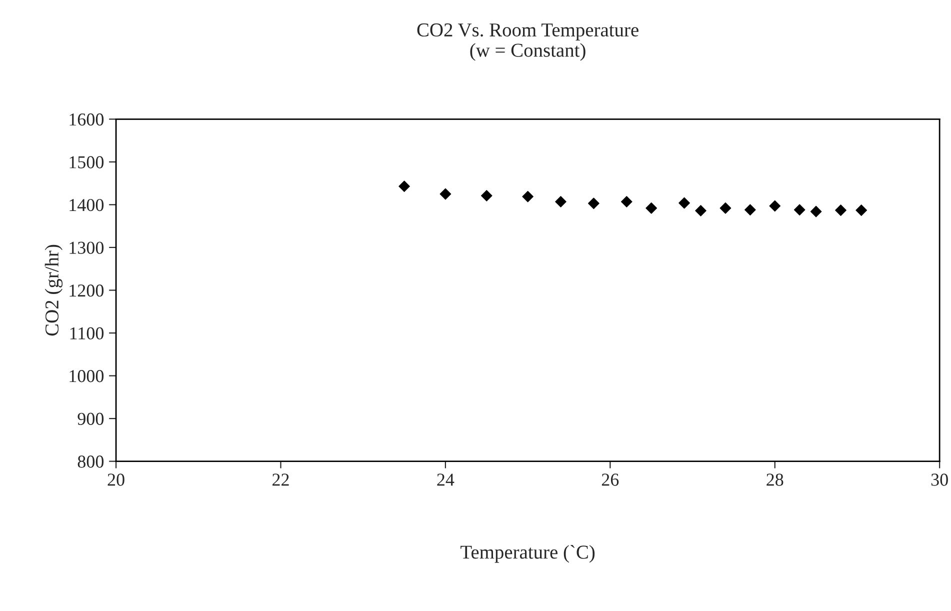 The width and height of the screenshot is (951, 611). I want to click on y-tick-label: 1400, so click(87, 205).